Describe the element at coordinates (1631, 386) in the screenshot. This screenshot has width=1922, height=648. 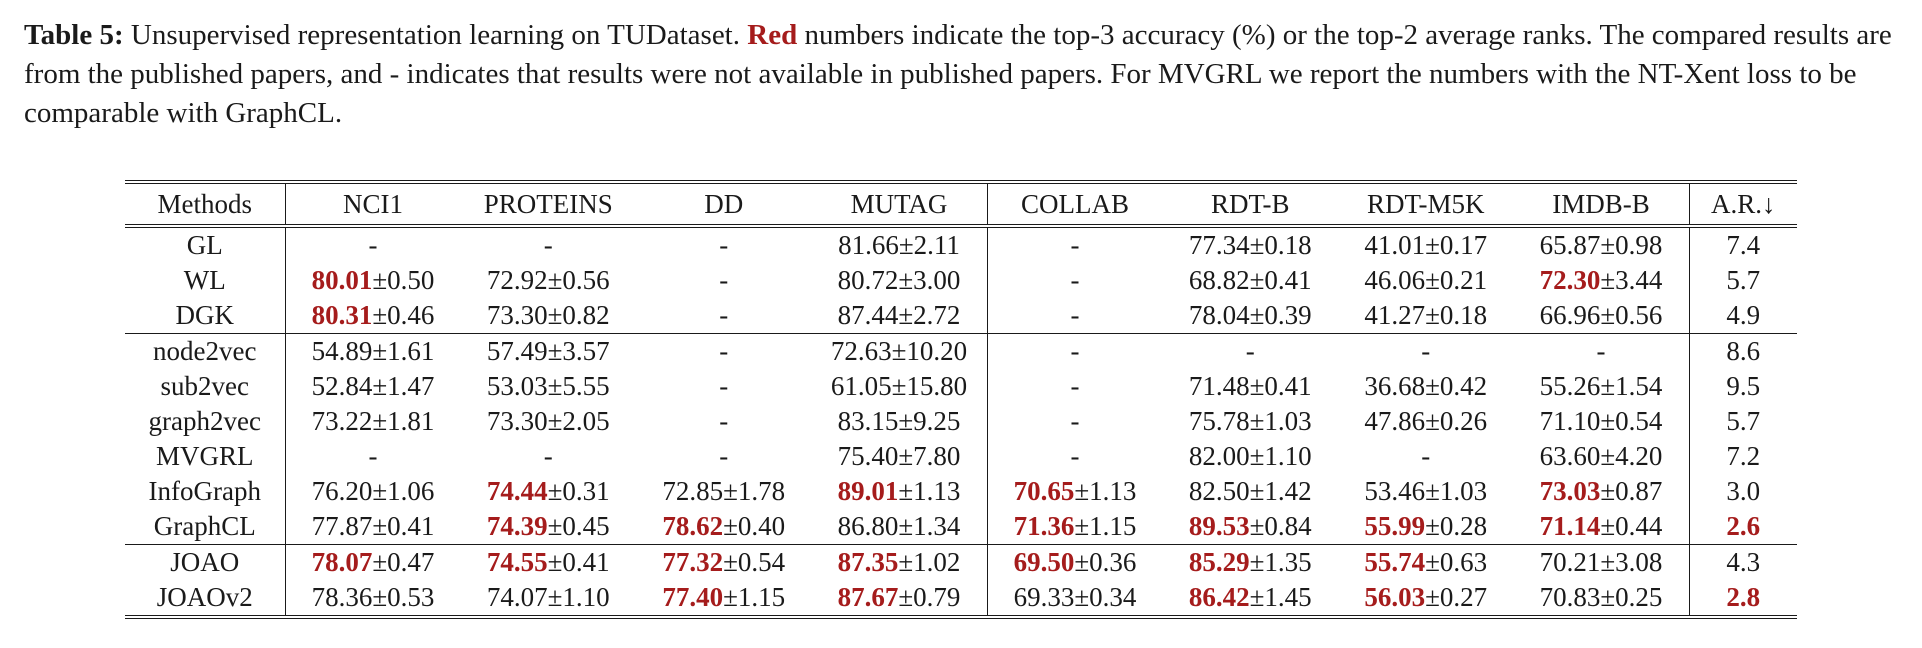
I see `cell-std: ±1.54` at that location.